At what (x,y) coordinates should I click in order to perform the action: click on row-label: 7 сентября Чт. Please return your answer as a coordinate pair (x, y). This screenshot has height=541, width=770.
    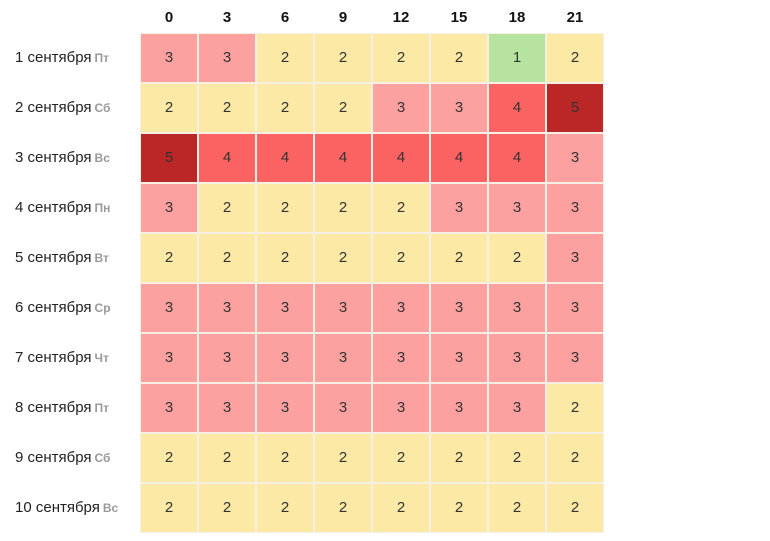
    Looking at the image, I should click on (77, 358).